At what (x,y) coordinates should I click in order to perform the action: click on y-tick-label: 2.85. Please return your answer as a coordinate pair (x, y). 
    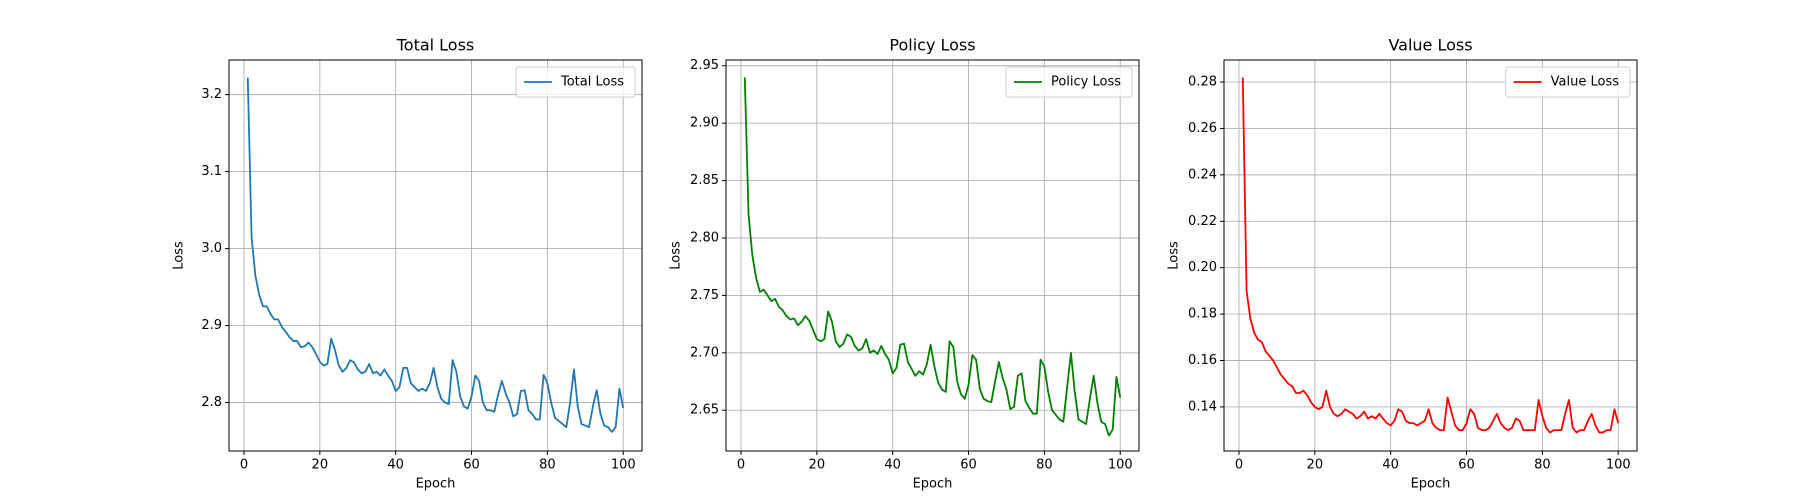
    Looking at the image, I should click on (704, 180).